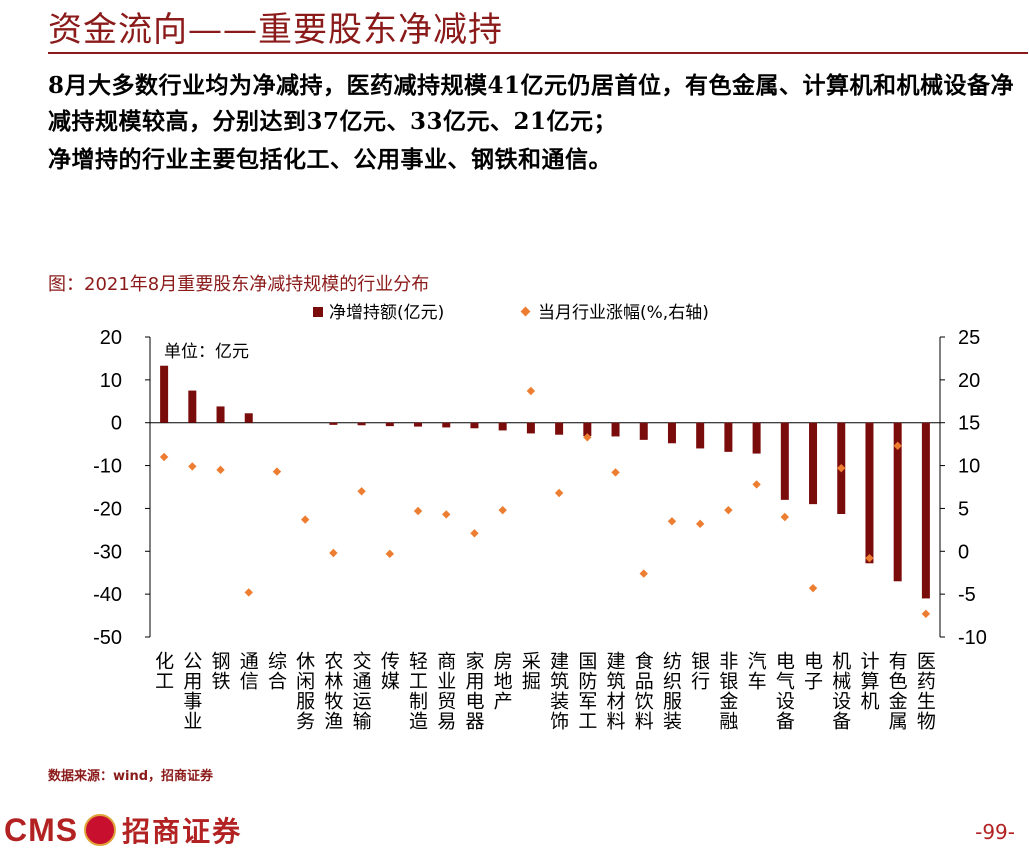  I want to click on left-tick-label: -20, so click(107, 509).